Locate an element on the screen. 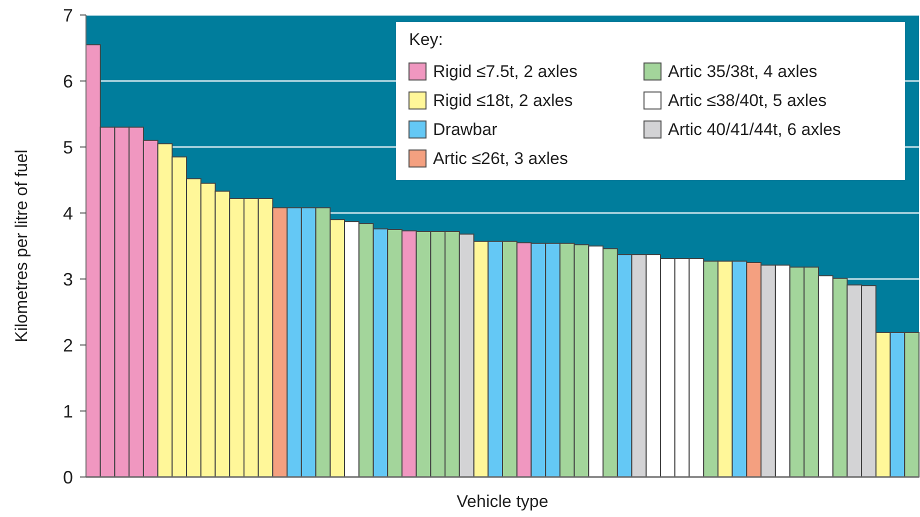 The image size is (920, 517). legend-label: Artic 40/41/44t, 6 axles is located at coordinates (754, 129).